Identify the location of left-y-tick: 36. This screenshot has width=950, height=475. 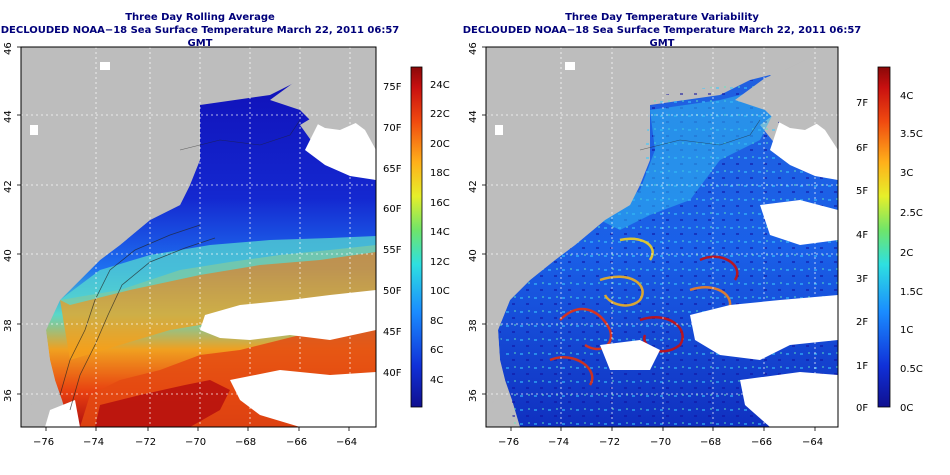
(8, 395).